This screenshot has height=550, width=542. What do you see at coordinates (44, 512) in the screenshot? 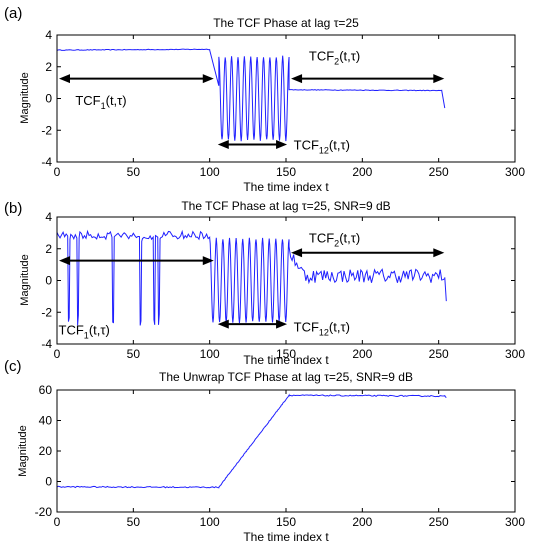
I see `y-tick-label: -20` at bounding box center [44, 512].